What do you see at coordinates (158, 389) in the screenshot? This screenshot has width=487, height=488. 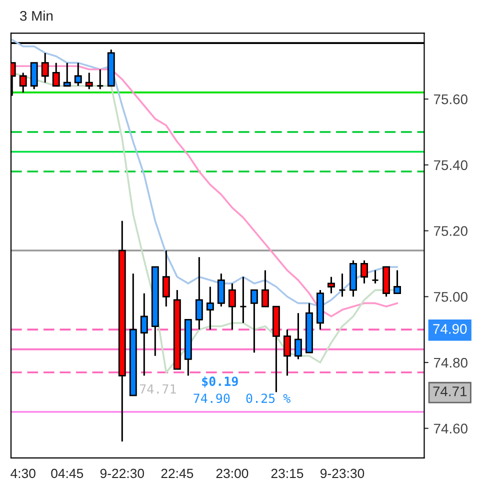 I see `annotation: 74.71` at bounding box center [158, 389].